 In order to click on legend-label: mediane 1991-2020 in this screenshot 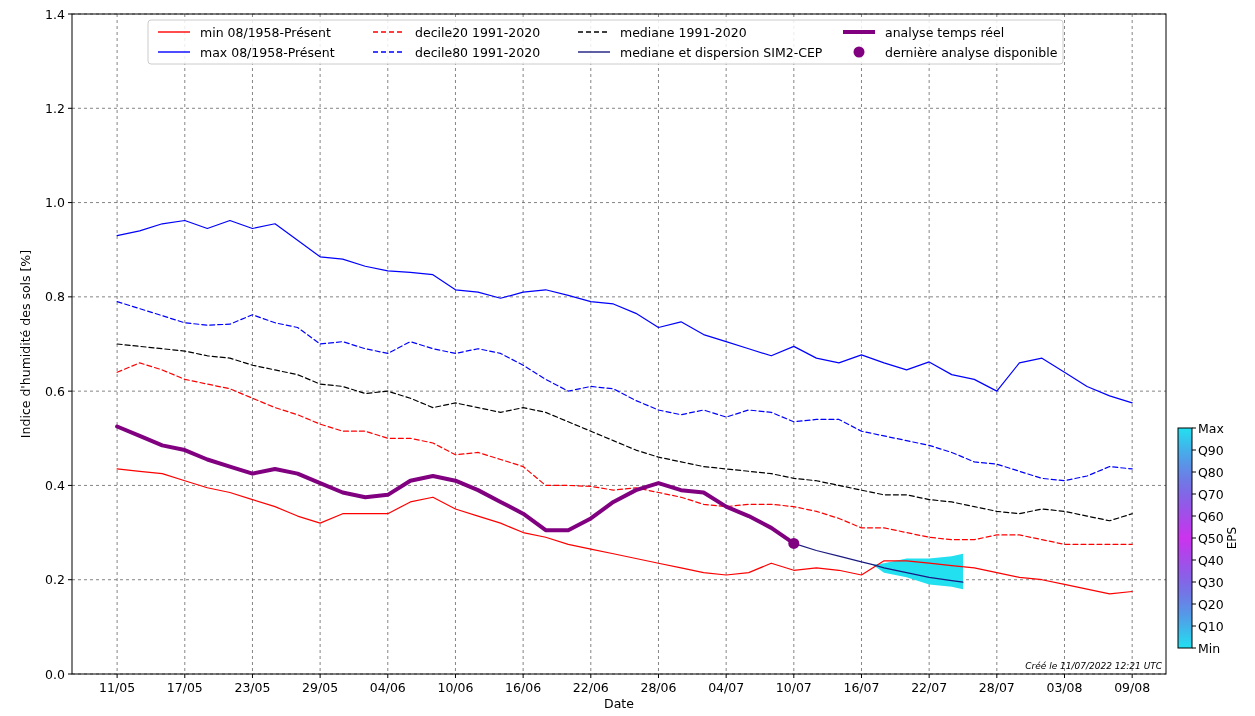, I will do `click(683, 32)`.